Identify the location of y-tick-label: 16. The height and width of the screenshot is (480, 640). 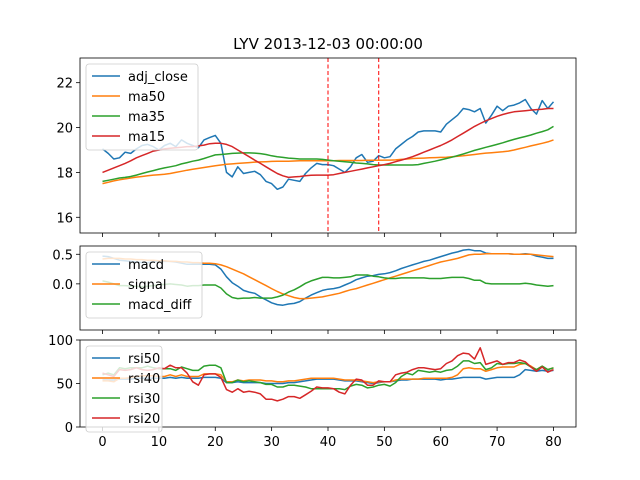
(64, 218).